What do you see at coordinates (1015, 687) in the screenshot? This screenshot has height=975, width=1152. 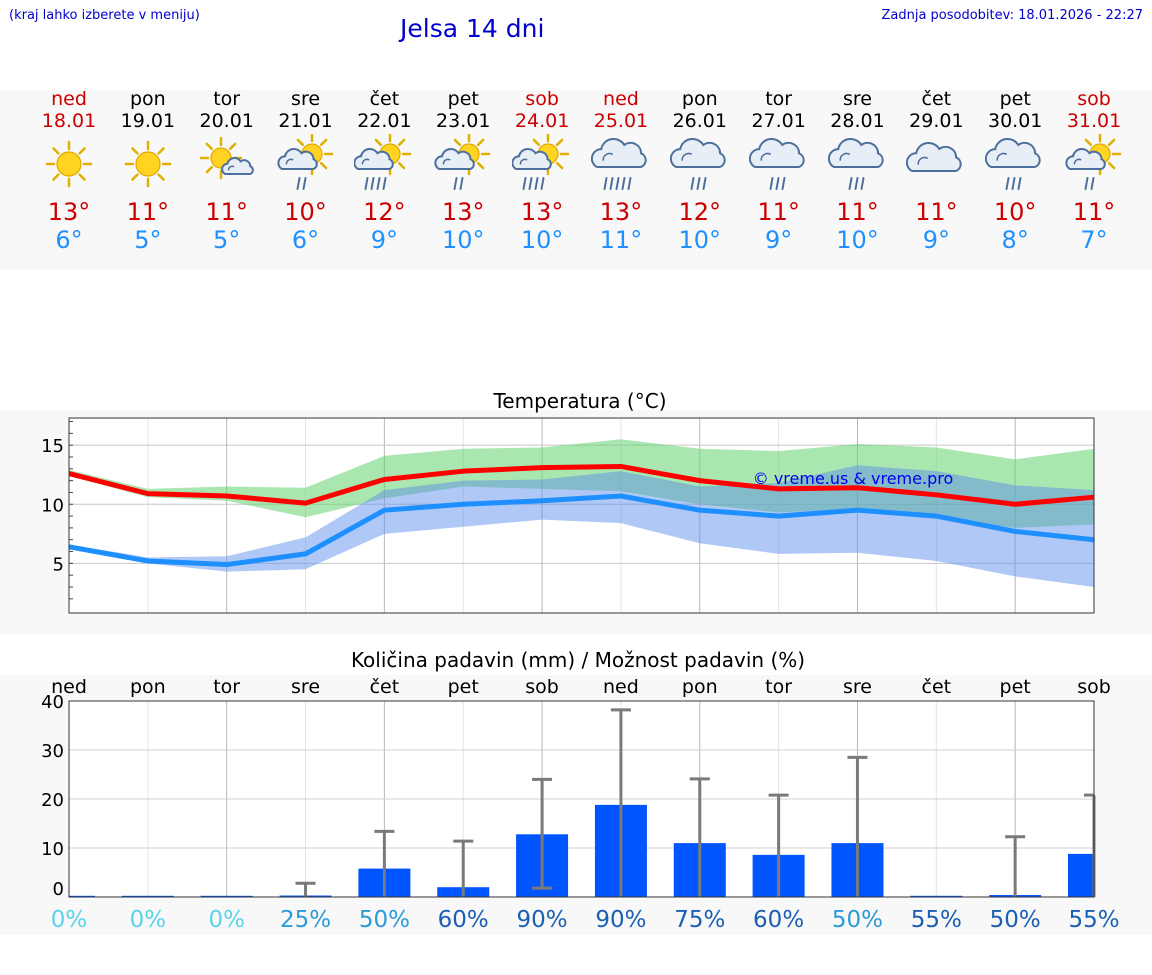 I see `category-label: pet` at bounding box center [1015, 687].